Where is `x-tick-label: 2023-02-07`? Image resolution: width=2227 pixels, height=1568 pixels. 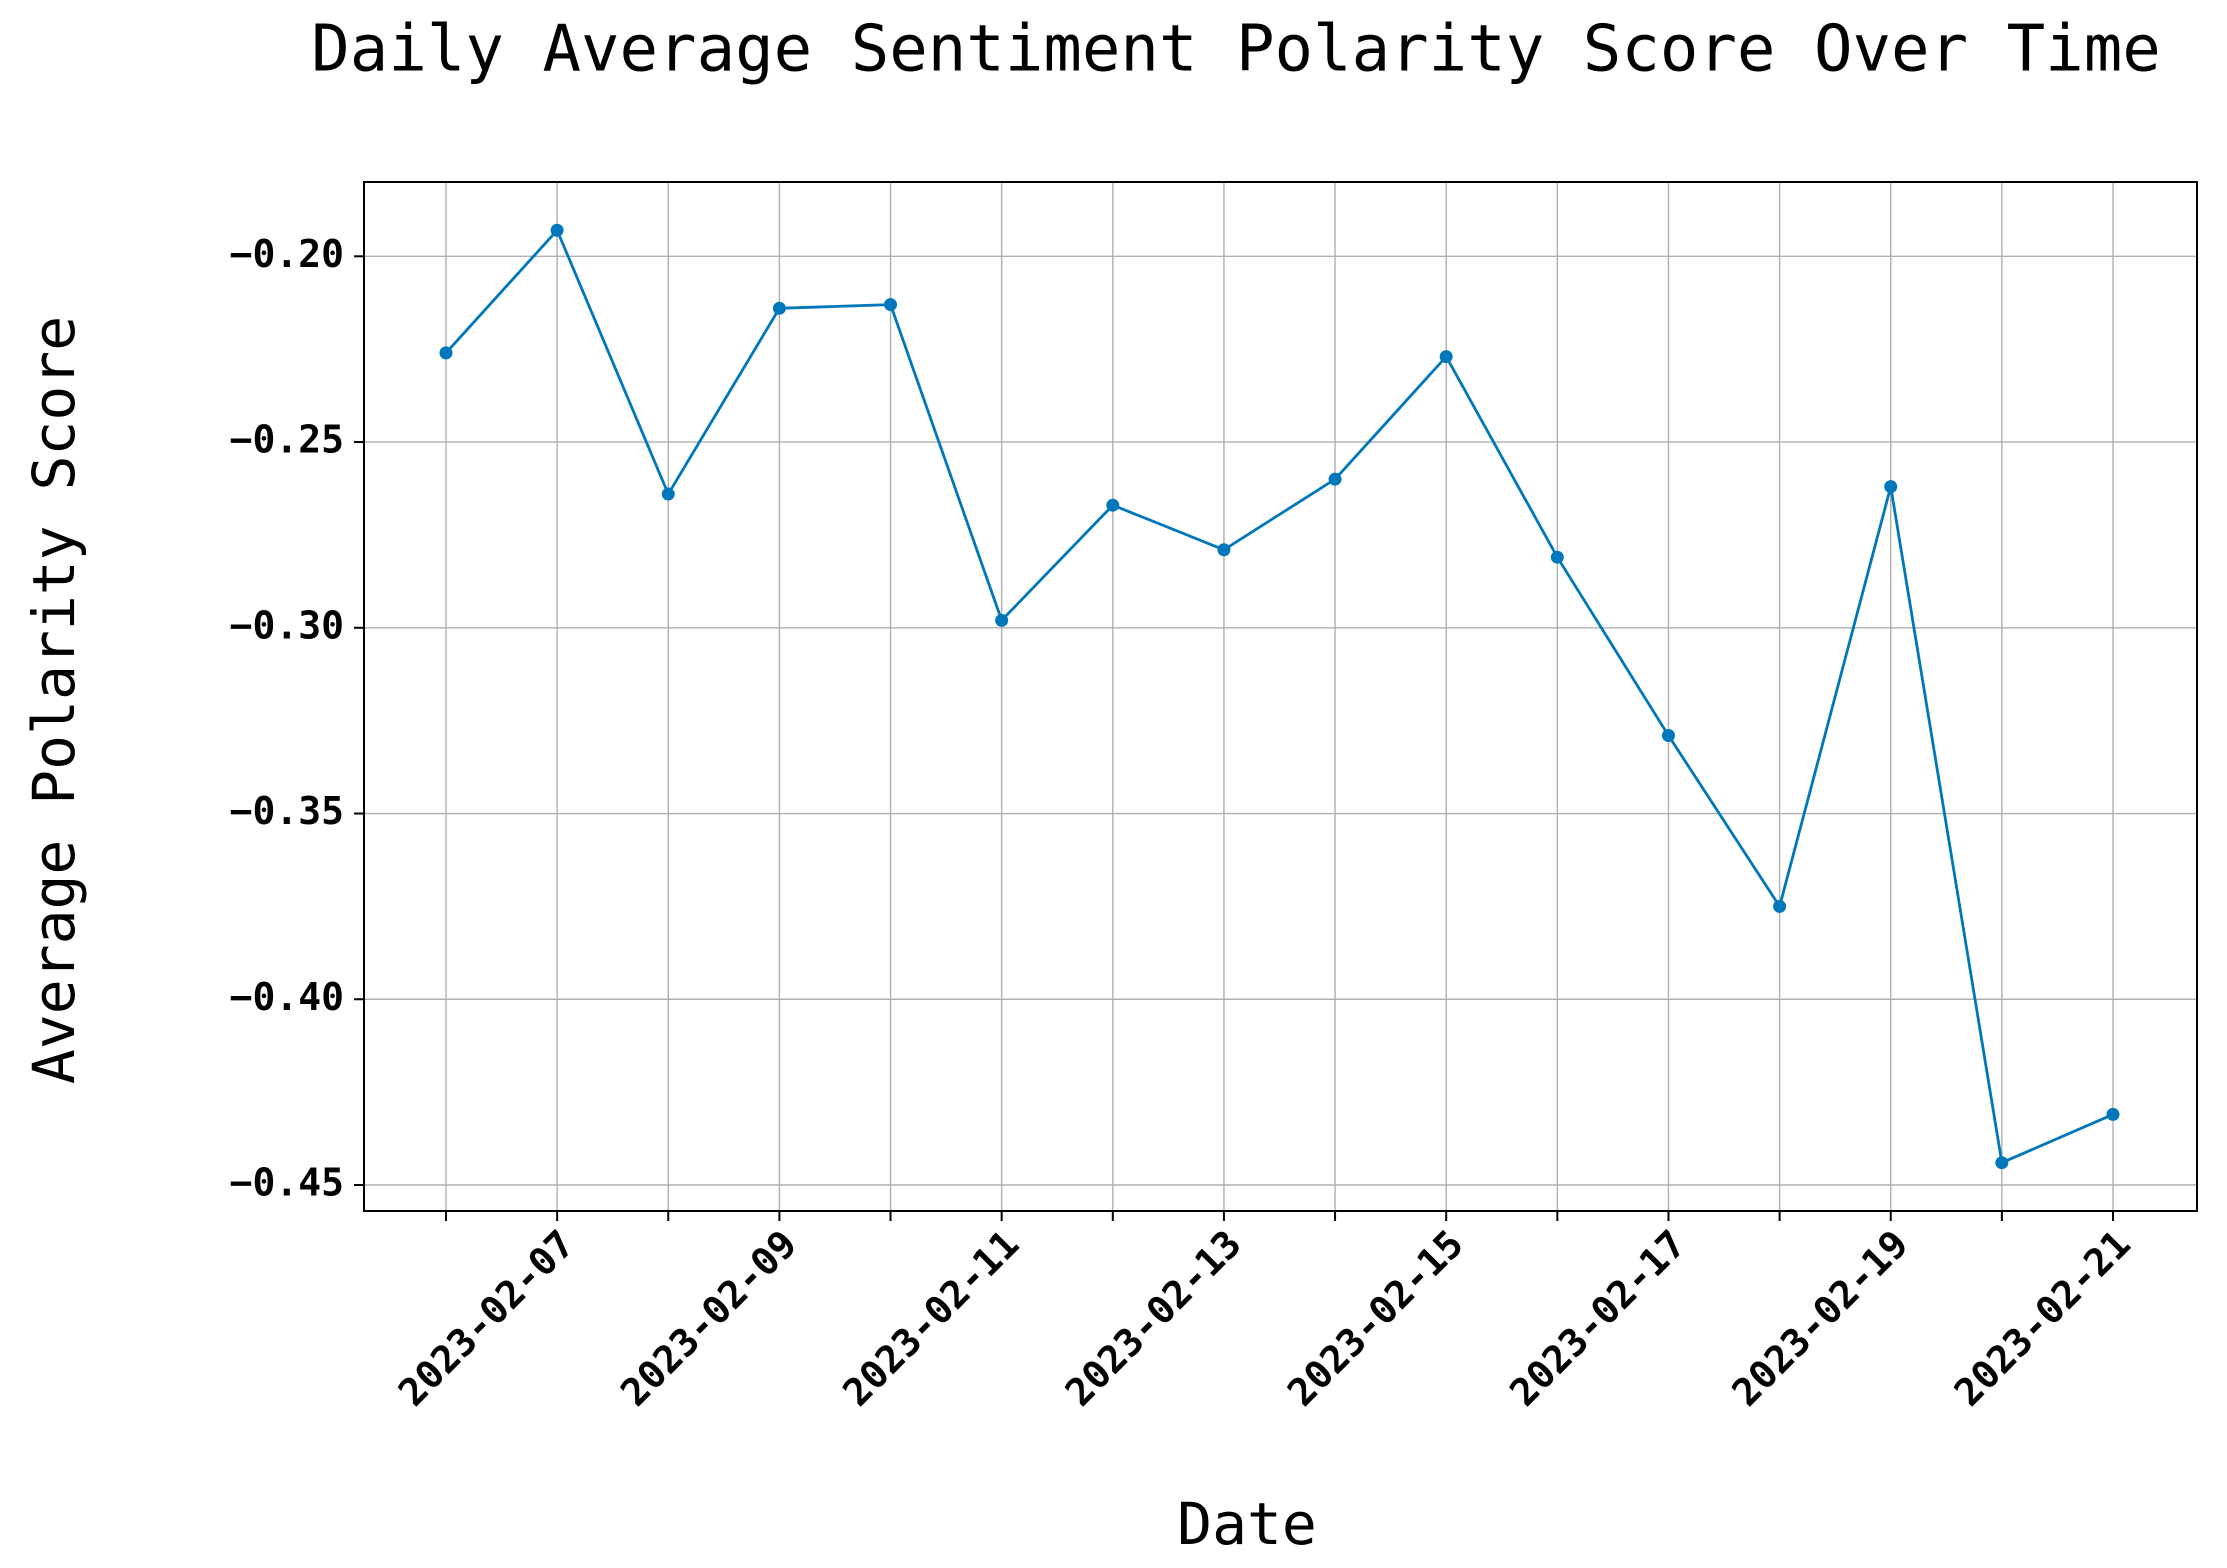
x-tick-label: 2023-02-07 is located at coordinates (486, 1318).